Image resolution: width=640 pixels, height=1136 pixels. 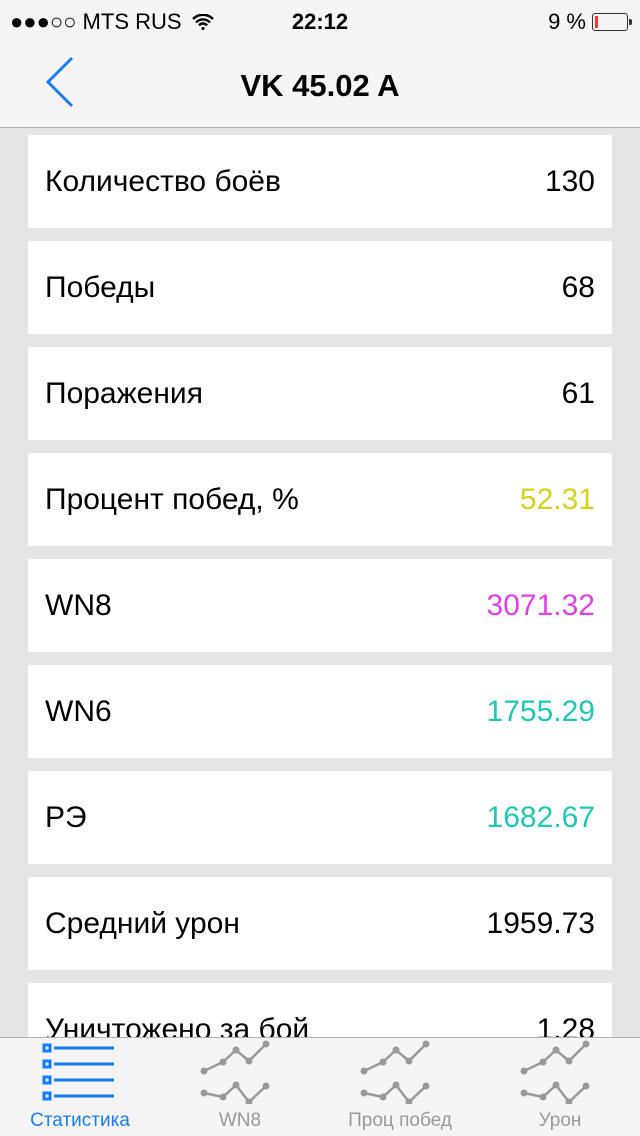 I want to click on stat-label: Уничтожено за бой, so click(x=177, y=1025).